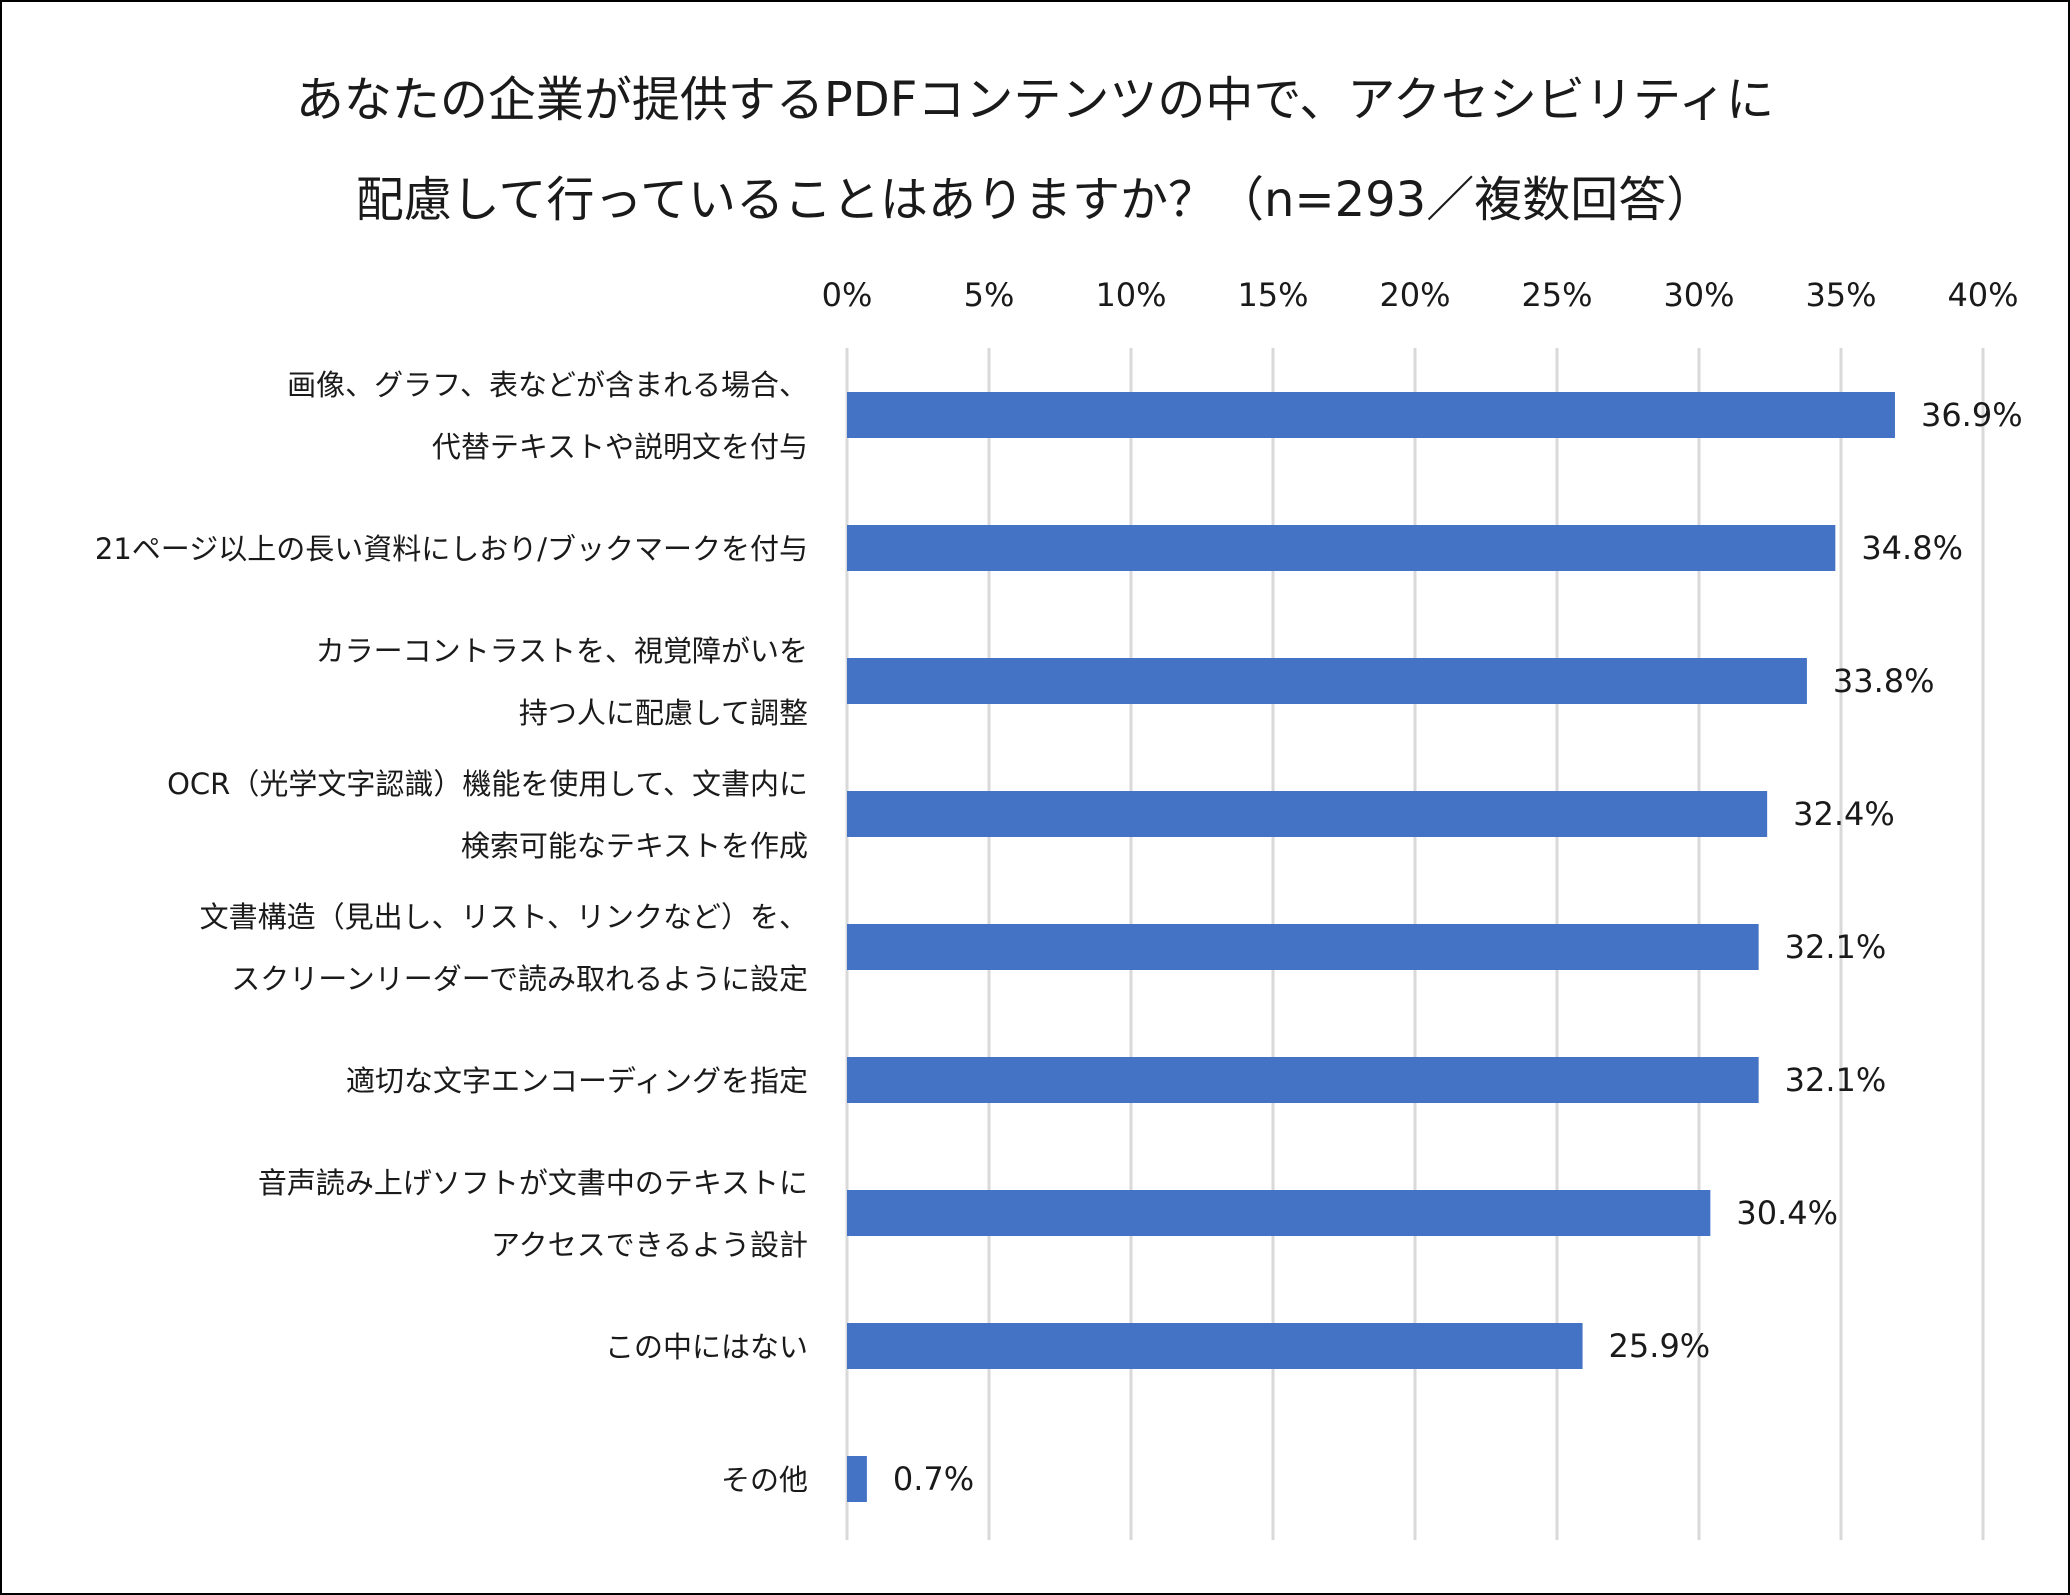 This screenshot has height=1595, width=2070. I want to click on x-tick-label-25: 25%, so click(1556, 295).